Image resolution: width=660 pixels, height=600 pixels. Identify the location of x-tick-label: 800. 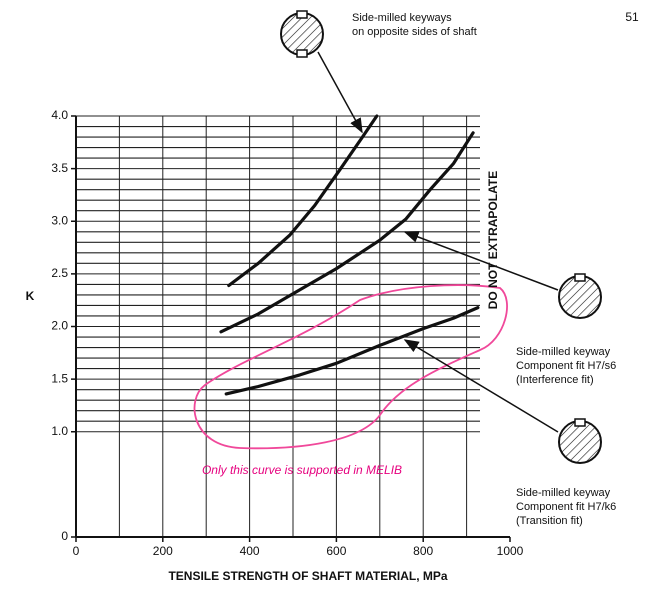
(423, 551).